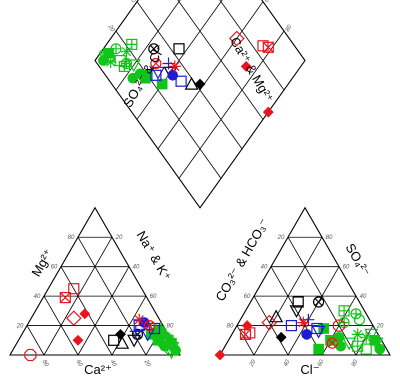  What do you see at coordinates (71, 238) in the screenshot?
I see `tick-label-mg: 80` at bounding box center [71, 238].